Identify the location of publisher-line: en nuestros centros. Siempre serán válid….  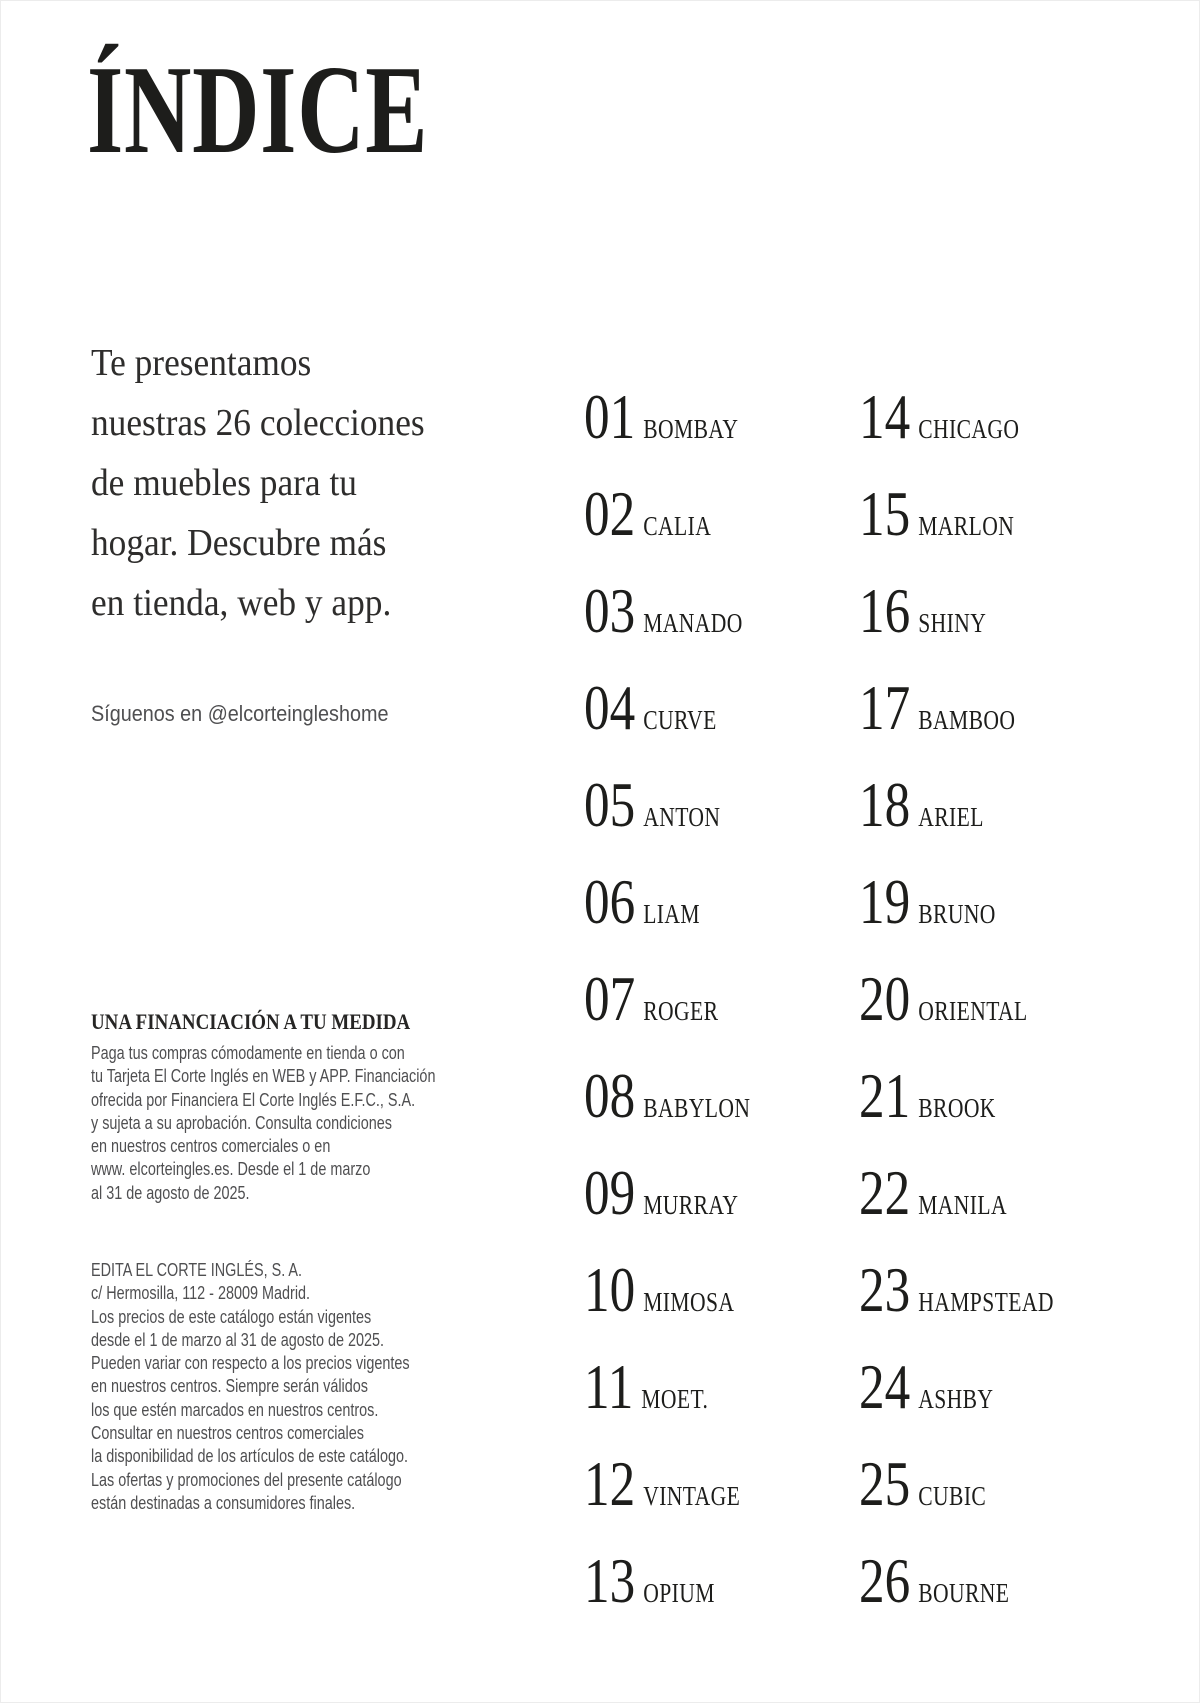
(229, 1386).